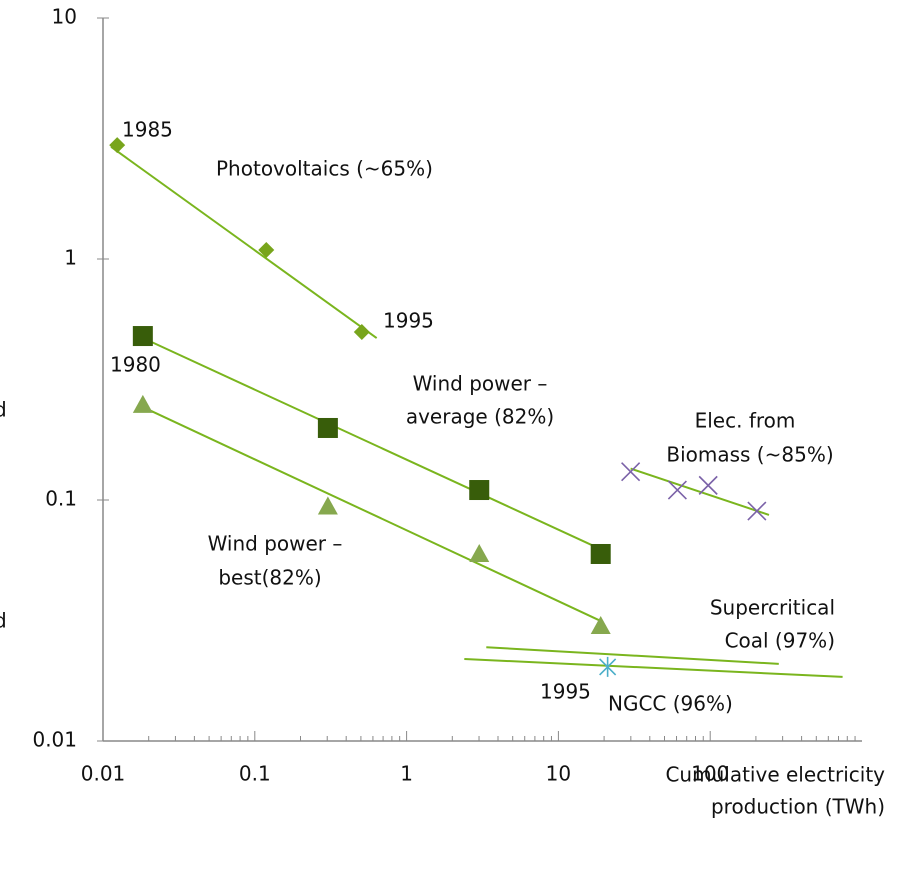 The image size is (901, 885). I want to click on y-tick-label: 0.1, so click(61, 499).